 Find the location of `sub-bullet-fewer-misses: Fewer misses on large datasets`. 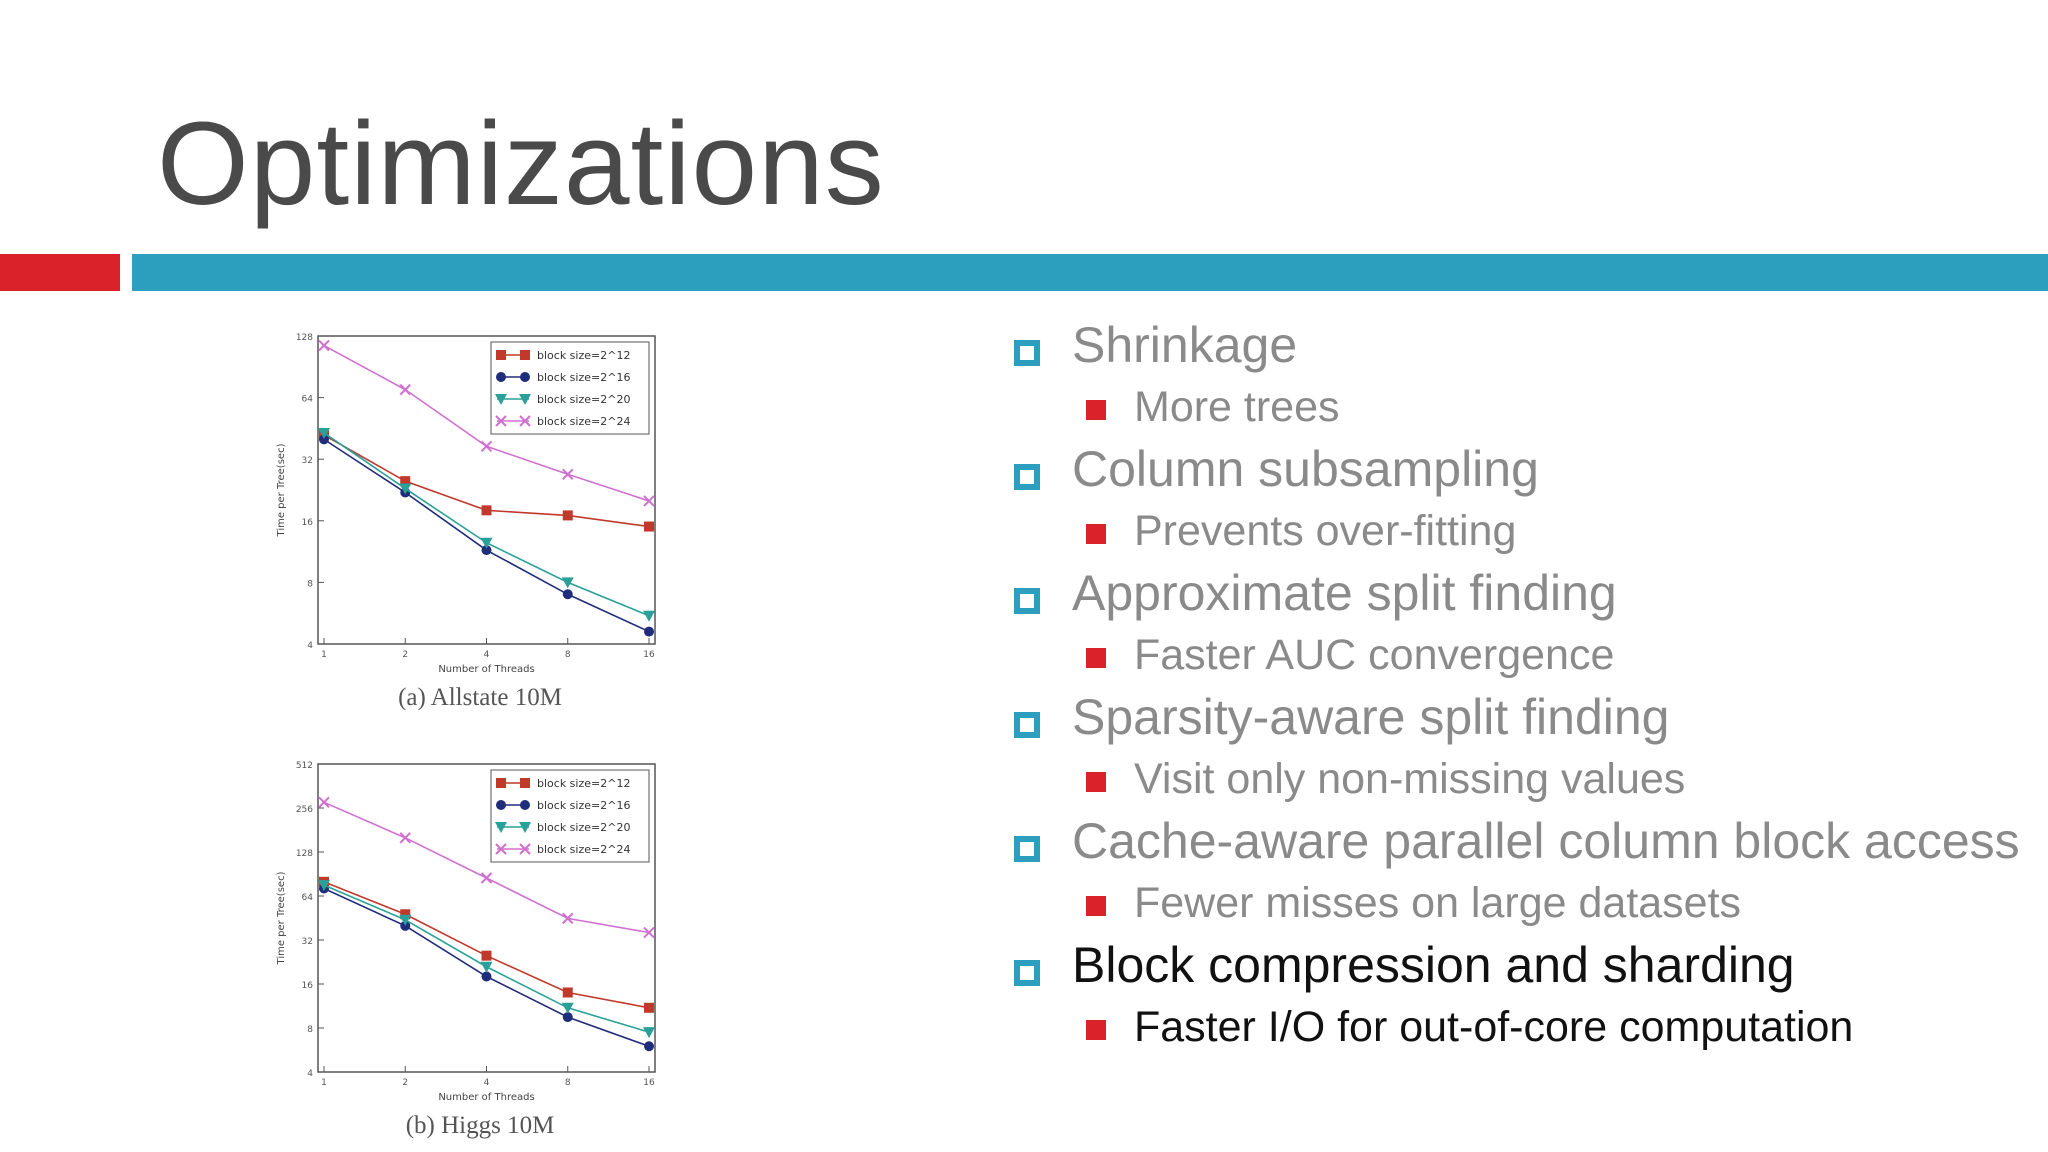

sub-bullet-fewer-misses: Fewer misses on large datasets is located at coordinates (1520, 903).